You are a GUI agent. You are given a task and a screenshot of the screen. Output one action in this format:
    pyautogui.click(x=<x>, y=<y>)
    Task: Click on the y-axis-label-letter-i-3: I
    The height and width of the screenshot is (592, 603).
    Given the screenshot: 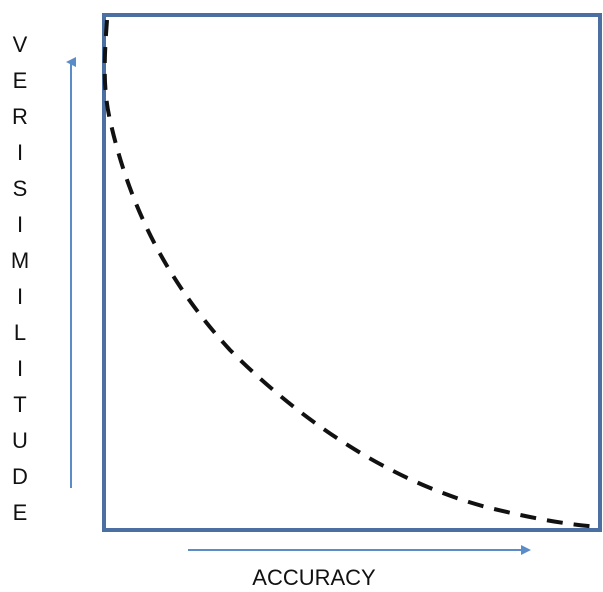 What is the action you would take?
    pyautogui.click(x=20, y=296)
    